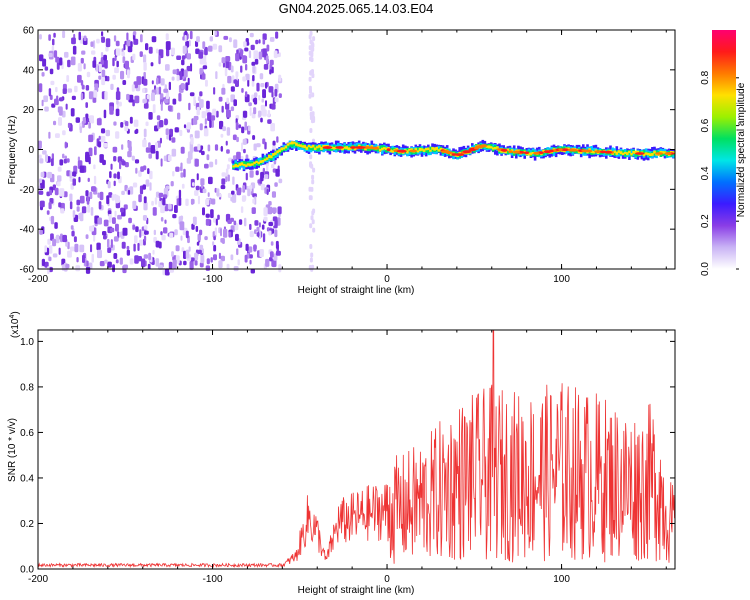  Describe the element at coordinates (27, 433) in the screenshot. I see `snr-y-tick-label: 0.6` at that location.